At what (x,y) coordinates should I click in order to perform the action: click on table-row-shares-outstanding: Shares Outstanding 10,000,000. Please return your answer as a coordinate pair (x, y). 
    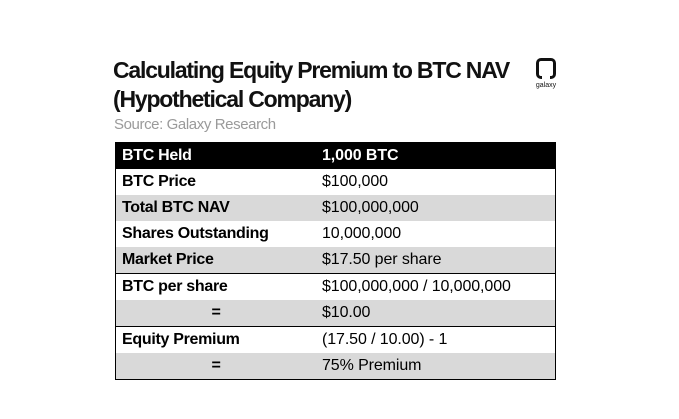
    Looking at the image, I should click on (335, 234).